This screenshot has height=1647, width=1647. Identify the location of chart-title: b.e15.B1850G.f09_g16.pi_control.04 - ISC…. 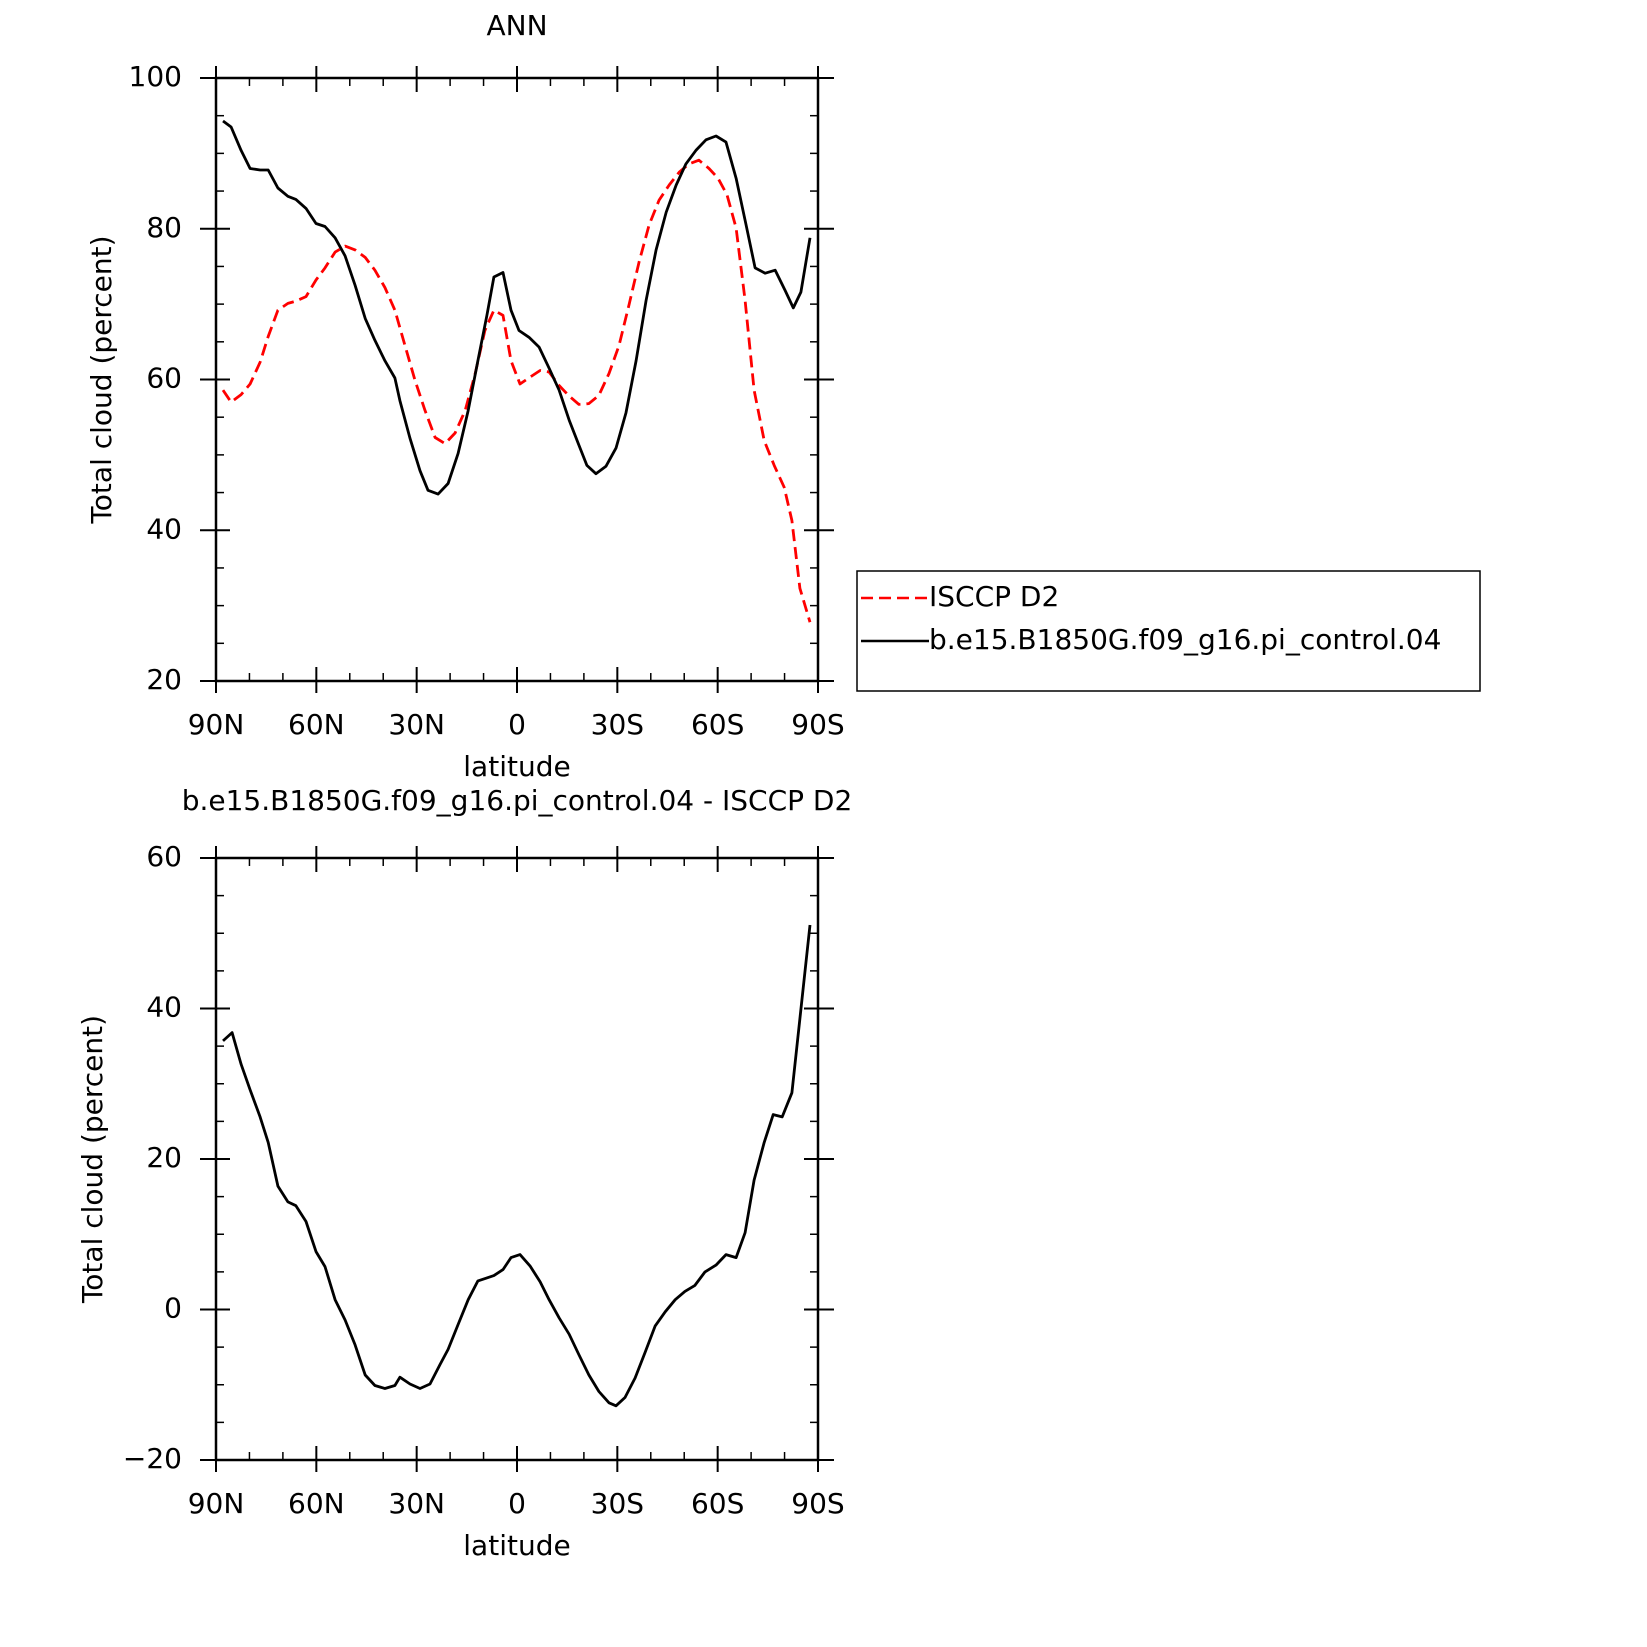
(517, 800).